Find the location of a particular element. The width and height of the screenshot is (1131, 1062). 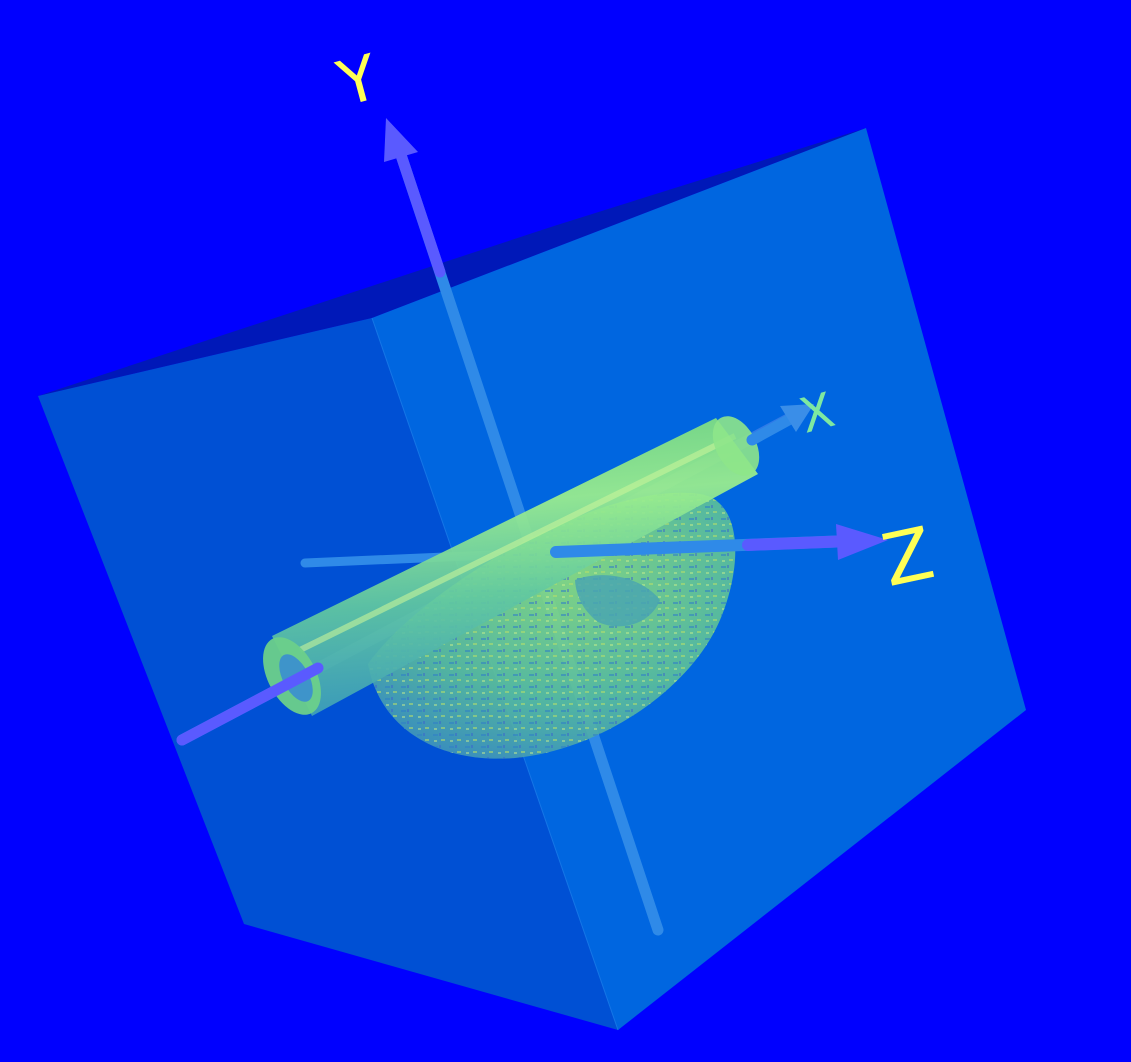

half-sphere-shape is located at coordinates (552, 625).